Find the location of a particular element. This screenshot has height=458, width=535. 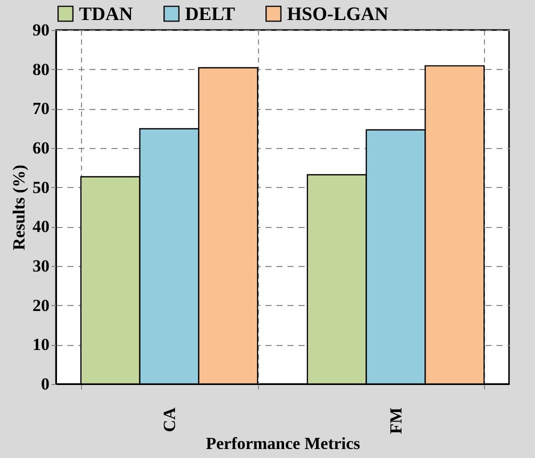

x-tick-label: FM is located at coordinates (396, 421).